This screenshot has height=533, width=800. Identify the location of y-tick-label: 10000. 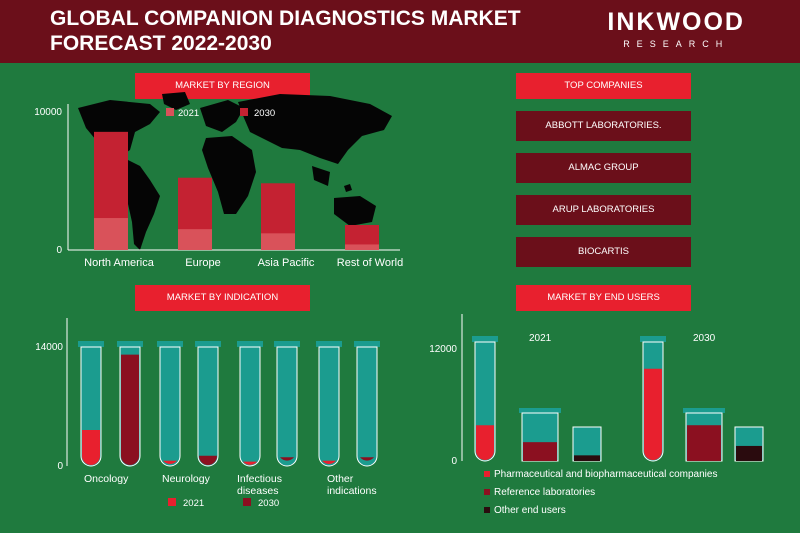
(48, 112).